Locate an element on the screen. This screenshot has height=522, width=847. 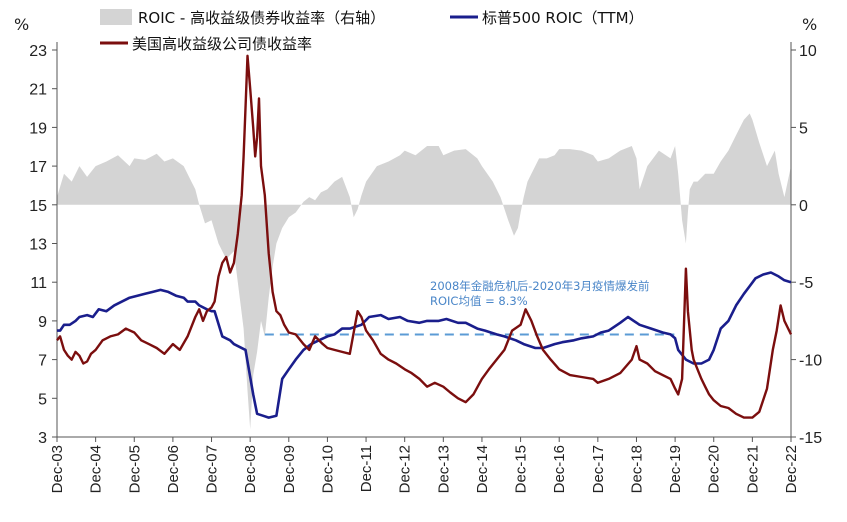
left-tick-label: 15 is located at coordinates (38, 206).